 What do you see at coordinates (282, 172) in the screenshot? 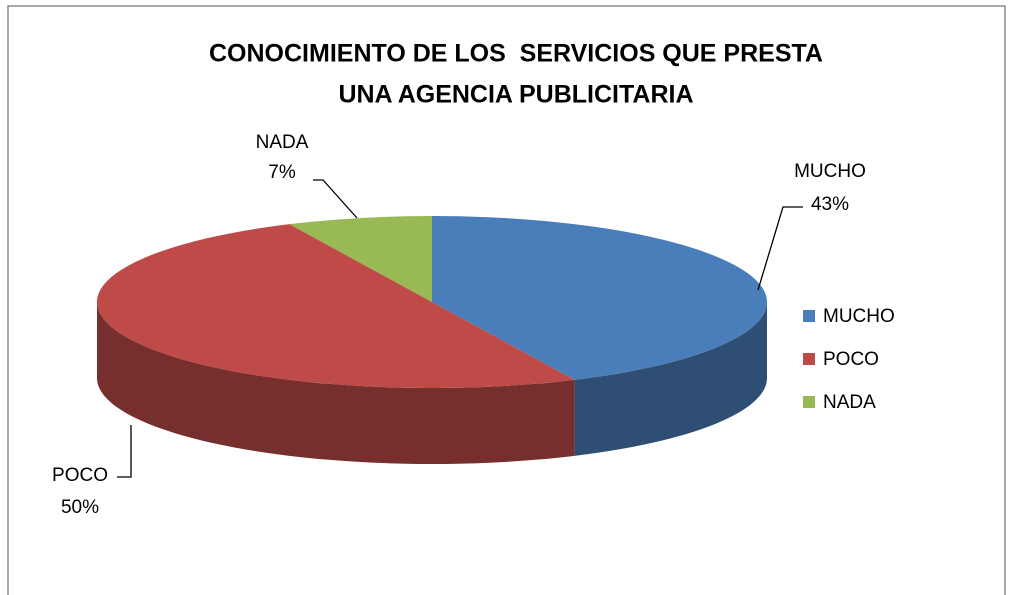
I see `data-label: 7%` at bounding box center [282, 172].